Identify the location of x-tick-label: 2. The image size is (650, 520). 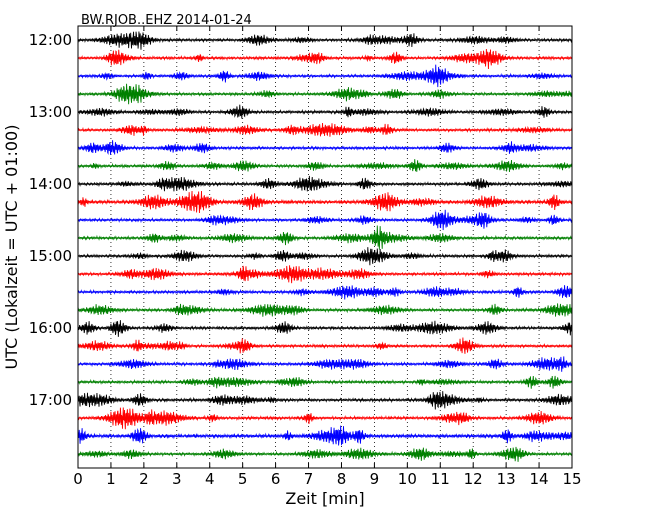
(144, 479).